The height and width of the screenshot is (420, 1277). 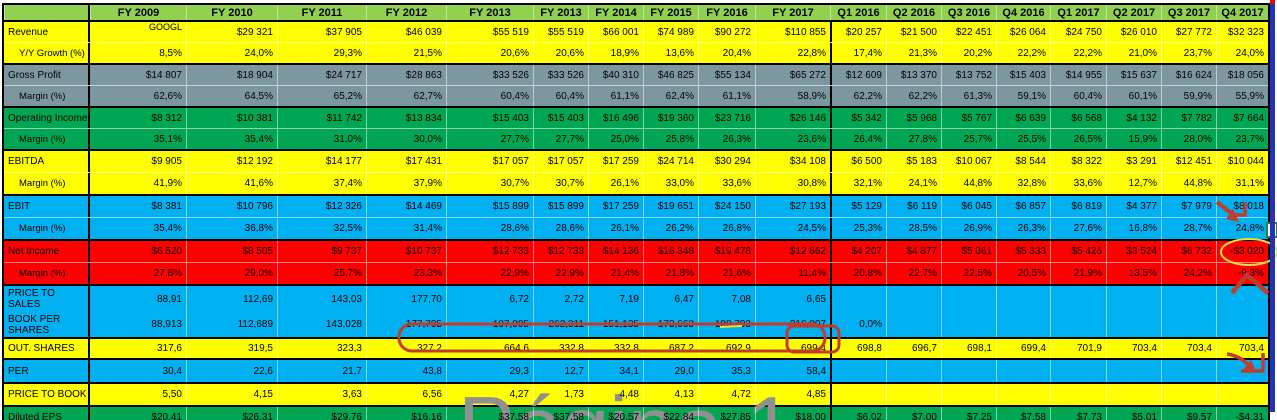 What do you see at coordinates (1188, 273) in the screenshot?
I see `cell: 24,2%` at bounding box center [1188, 273].